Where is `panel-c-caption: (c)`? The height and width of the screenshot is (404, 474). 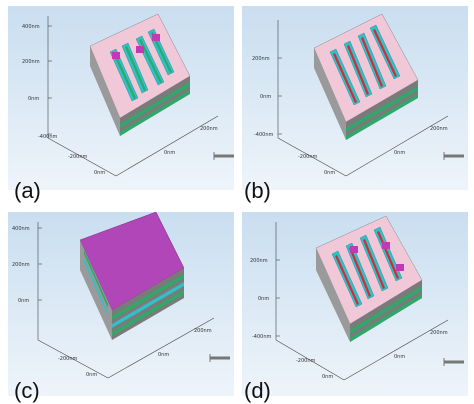 panel-c-caption: (c) is located at coordinates (27, 390).